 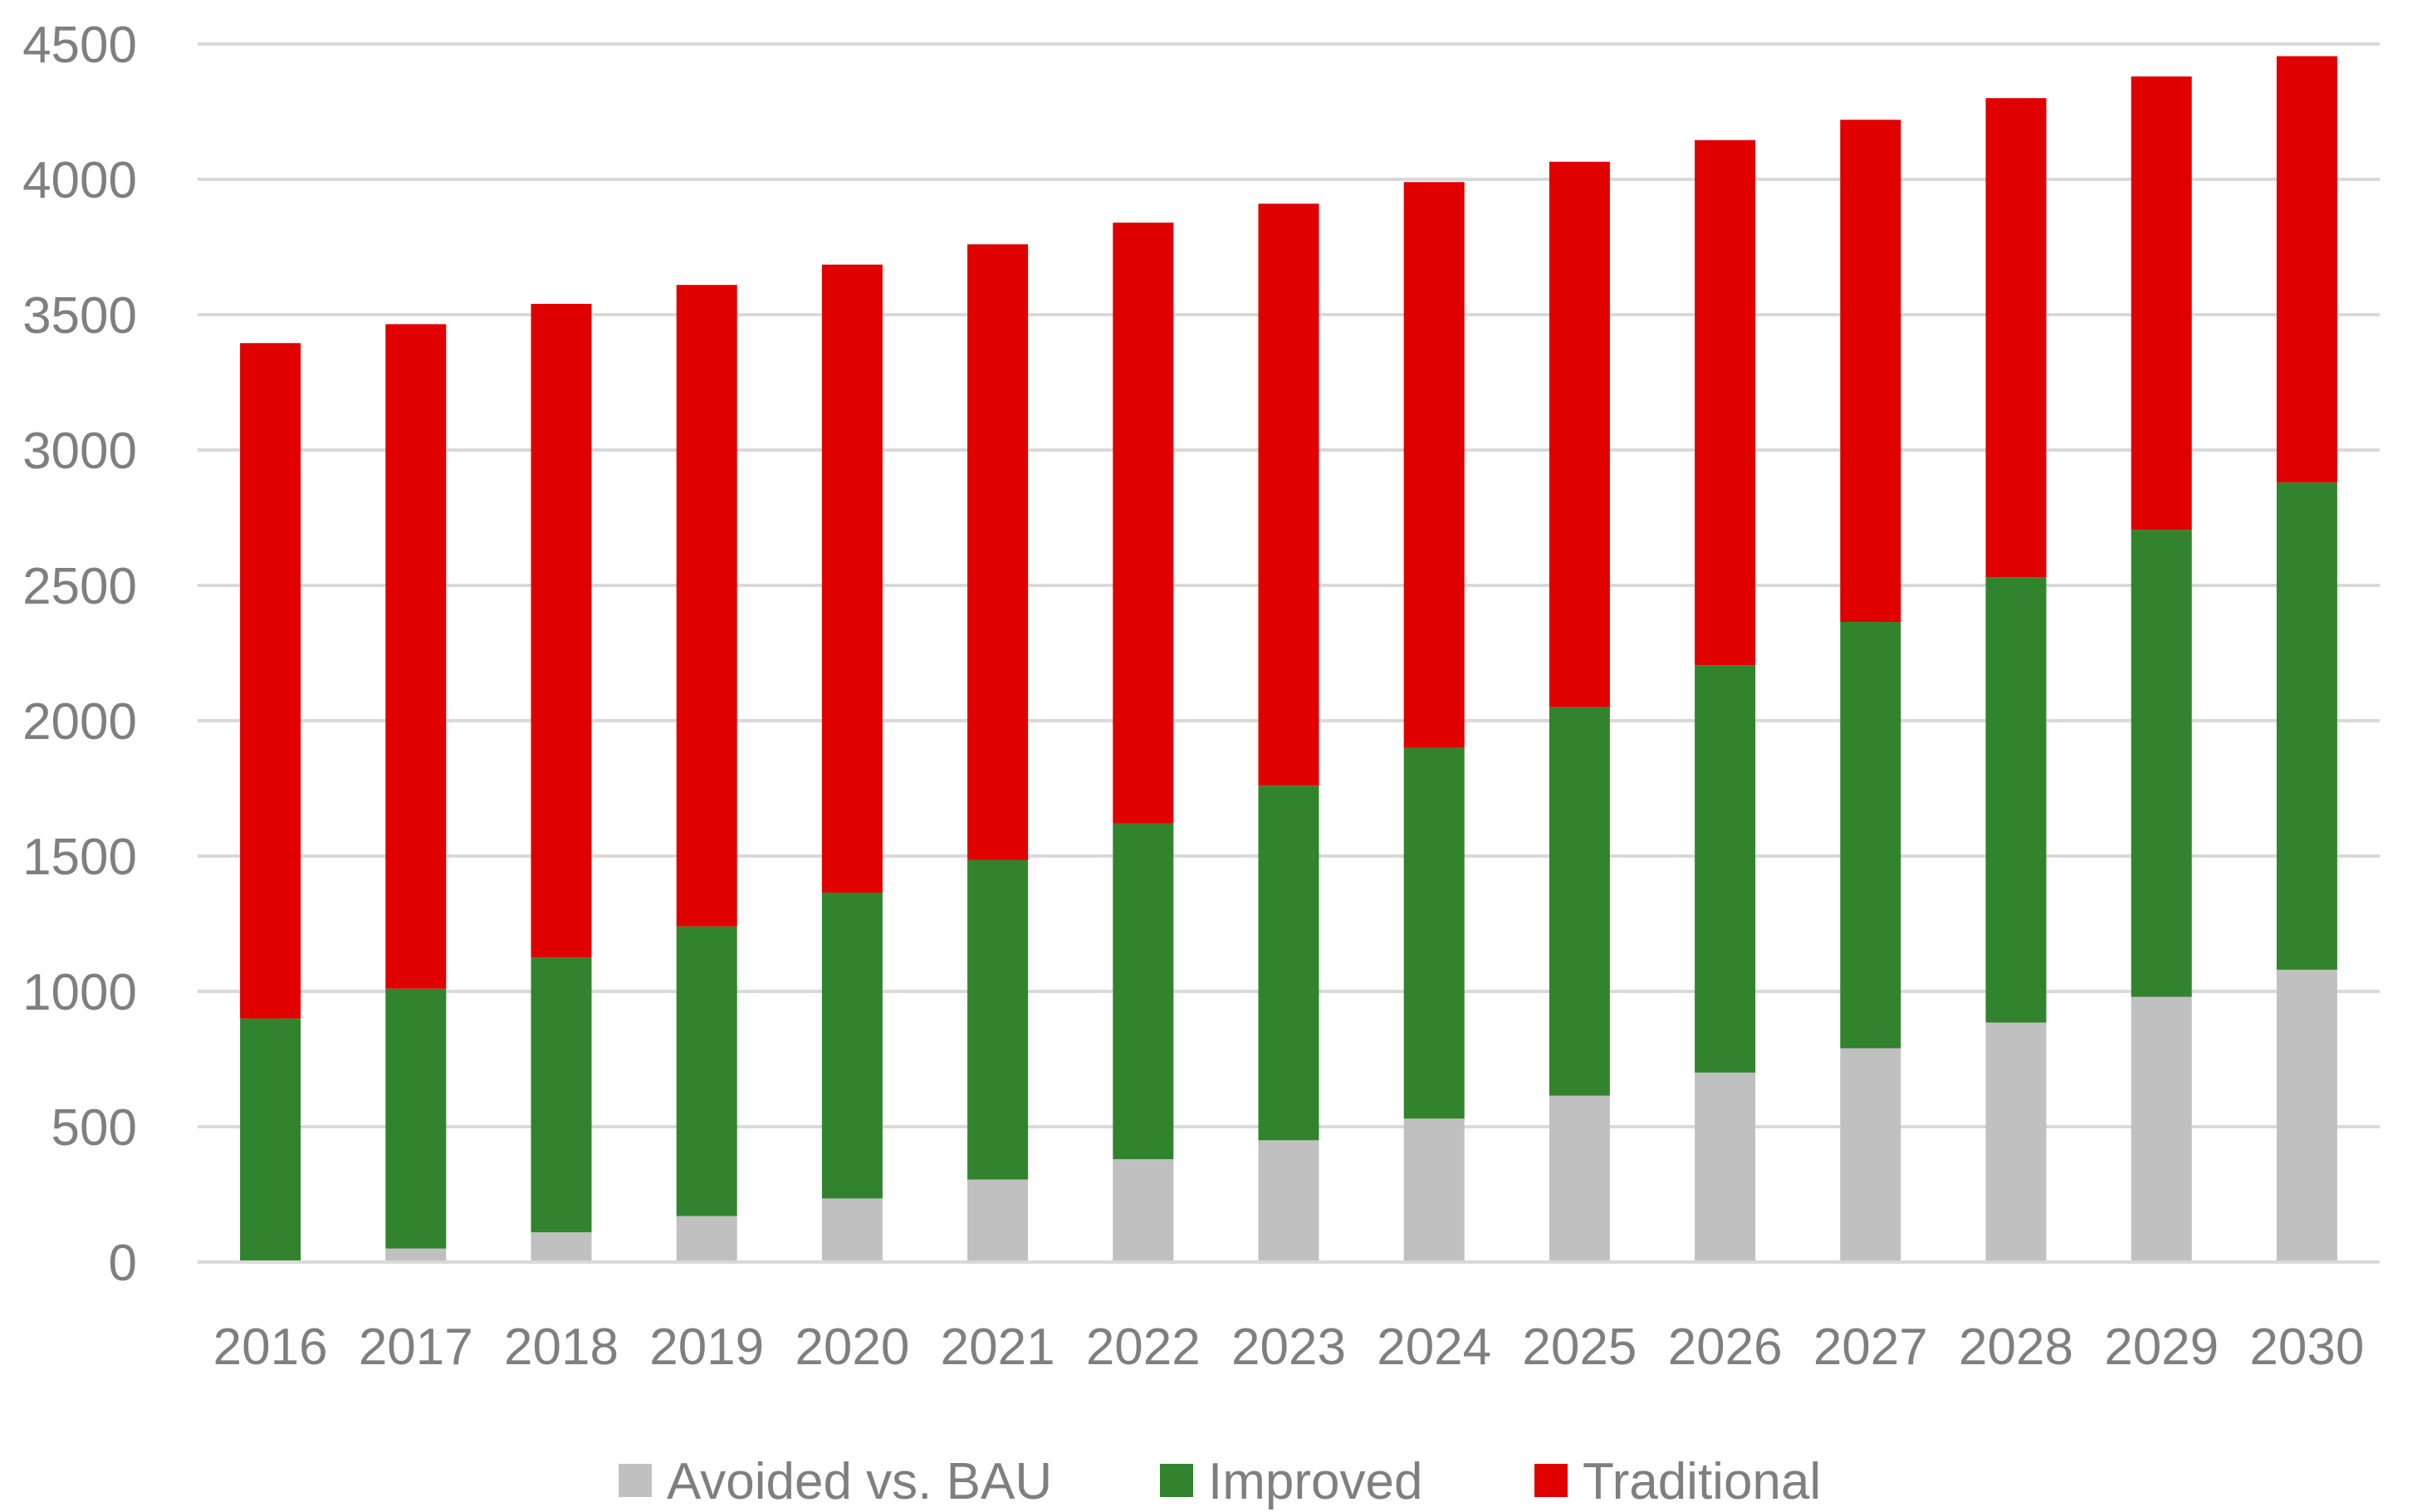 What do you see at coordinates (706, 1347) in the screenshot?
I see `x-tick-label: 2019` at bounding box center [706, 1347].